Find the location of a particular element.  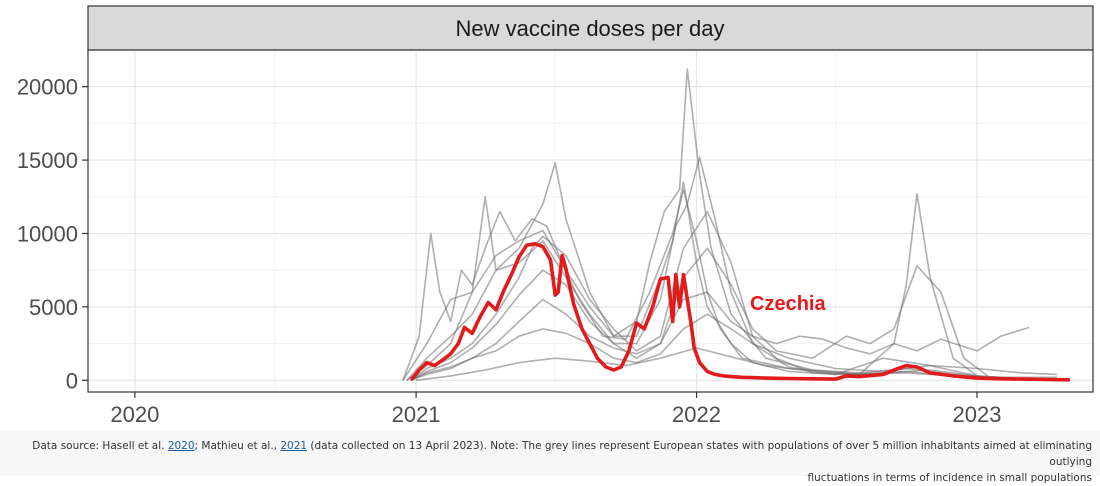

y-tick-label: 15000 is located at coordinates (47, 160).